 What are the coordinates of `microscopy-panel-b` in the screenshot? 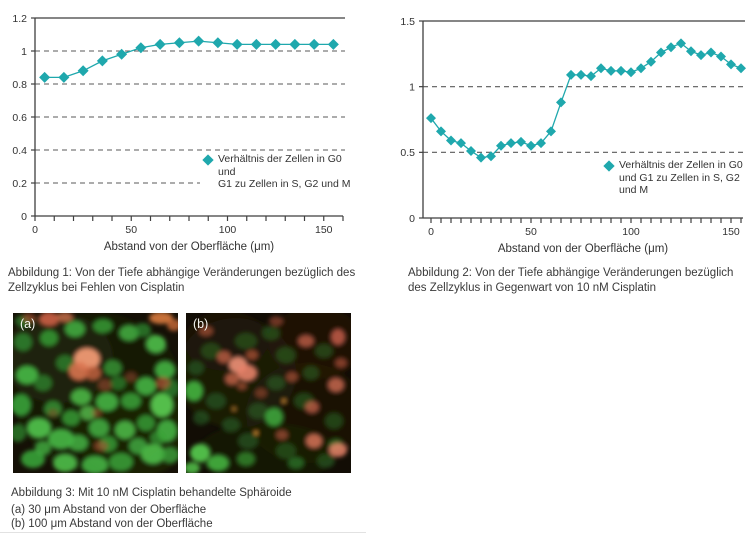 It's located at (268, 393).